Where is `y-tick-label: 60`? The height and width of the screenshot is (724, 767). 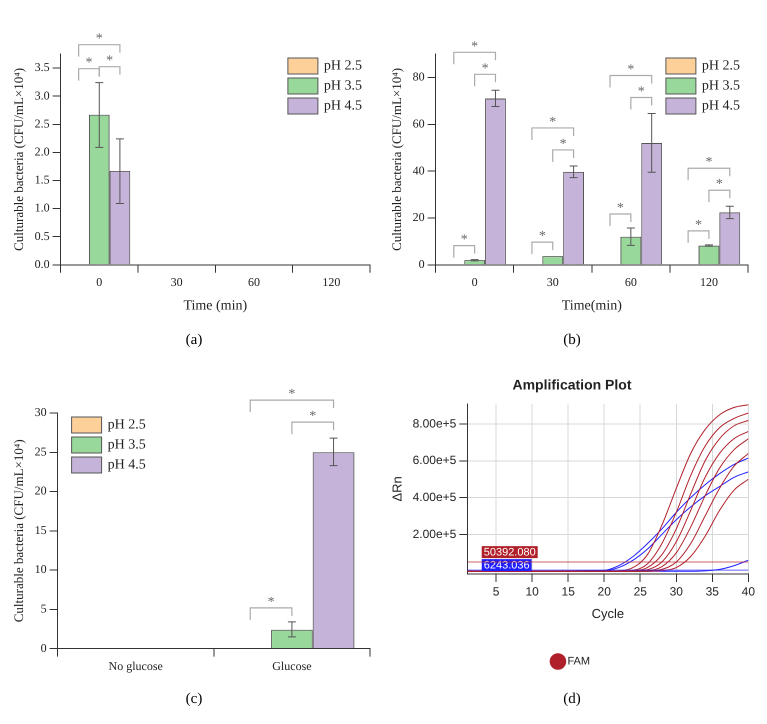
y-tick-label: 60 is located at coordinates (418, 123).